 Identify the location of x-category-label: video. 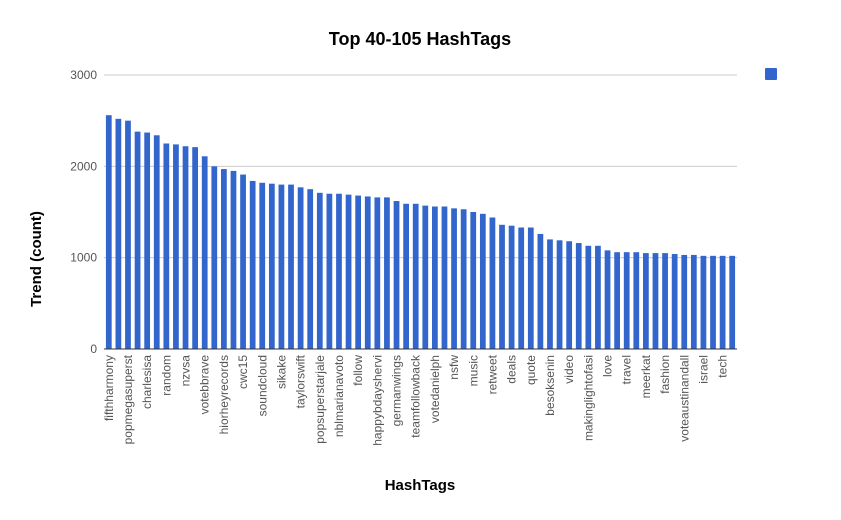
(569, 369).